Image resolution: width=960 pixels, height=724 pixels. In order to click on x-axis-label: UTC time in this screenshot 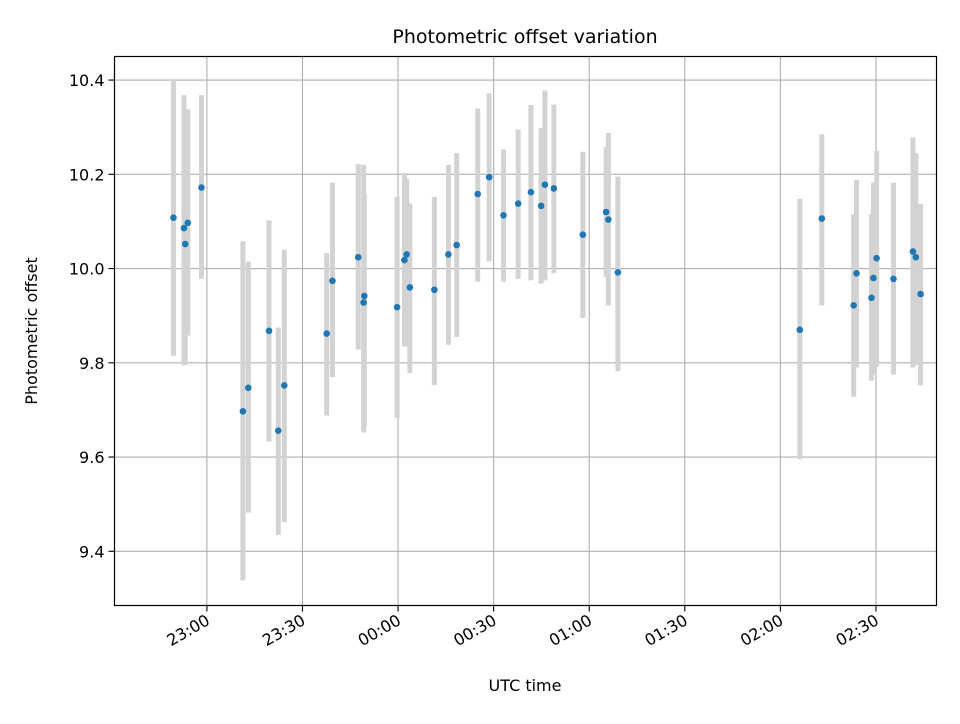, I will do `click(525, 685)`.